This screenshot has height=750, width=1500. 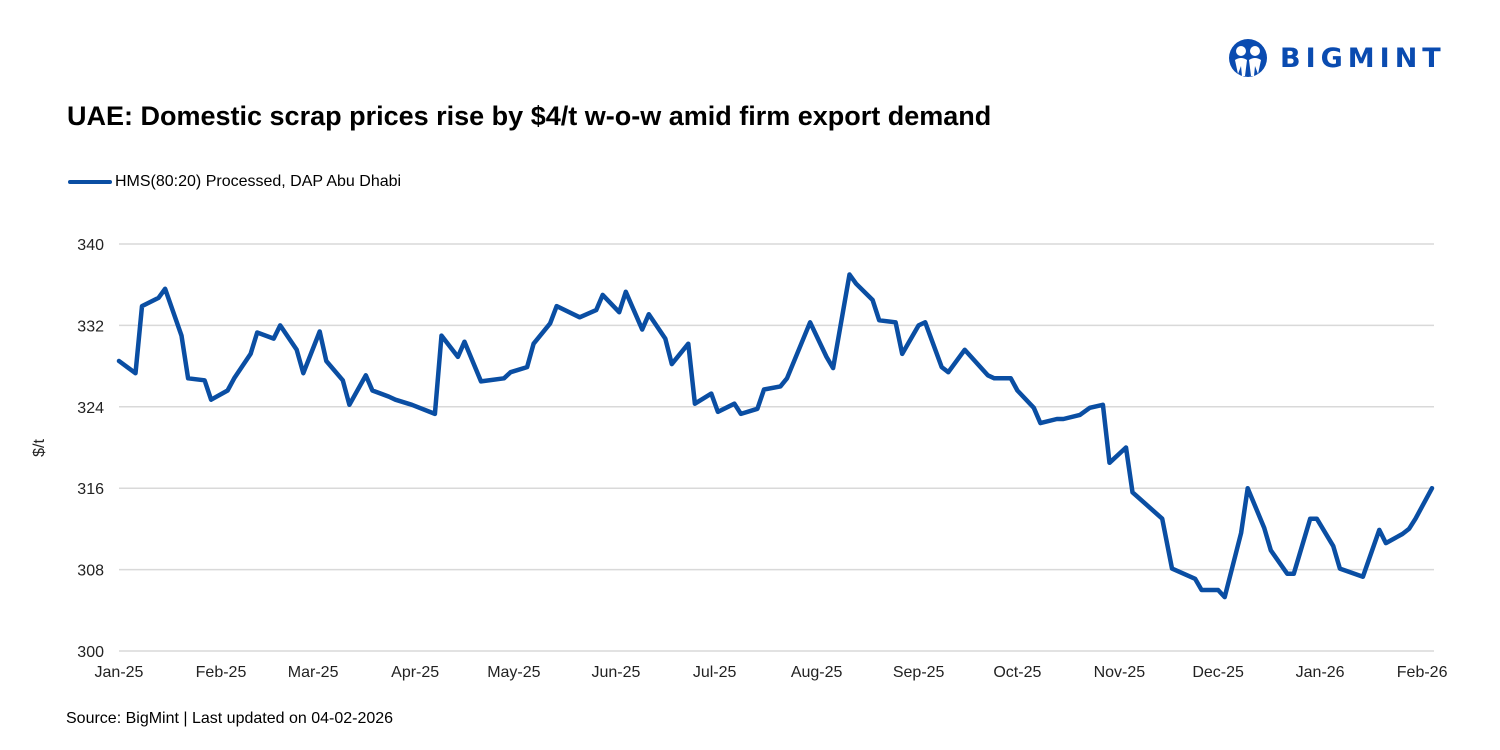 What do you see at coordinates (1248, 58) in the screenshot?
I see `bigmint-logo-icon` at bounding box center [1248, 58].